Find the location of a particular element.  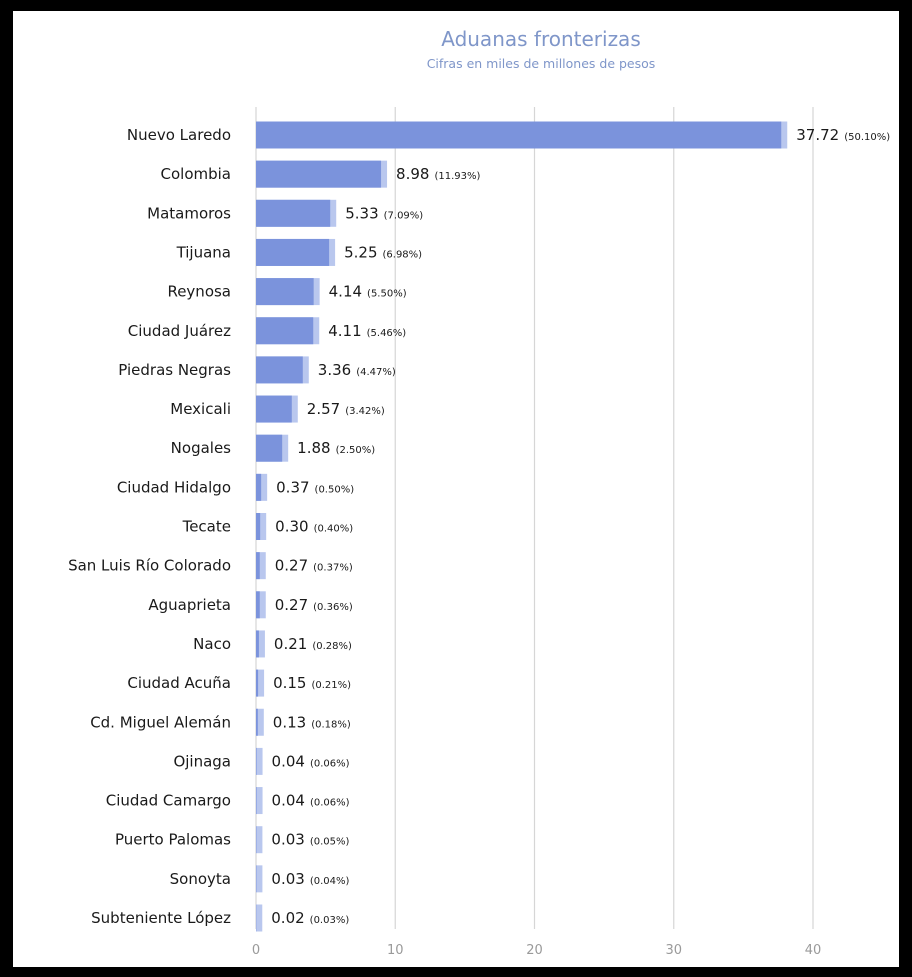

category-label: Mexicali is located at coordinates (200, 409).